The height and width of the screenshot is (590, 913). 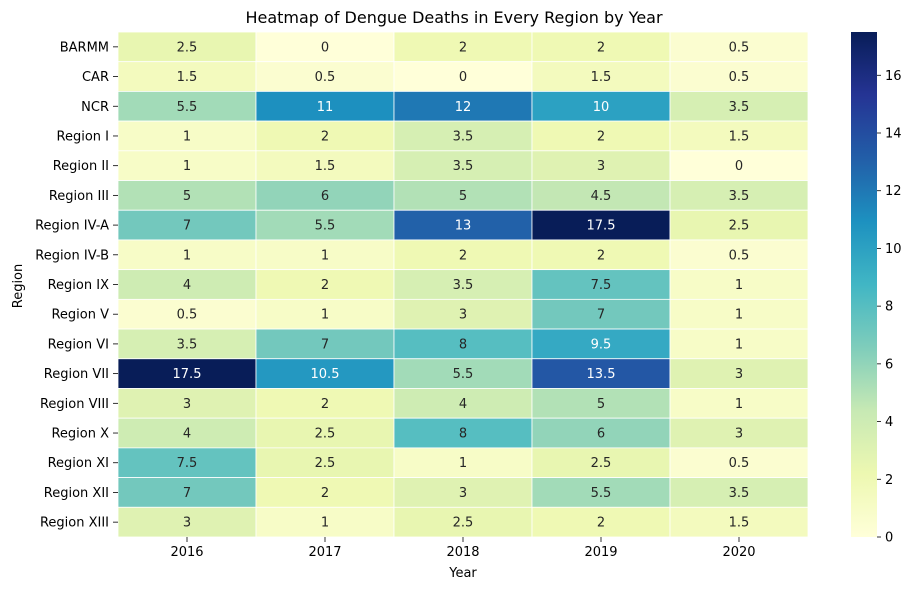 What do you see at coordinates (893, 134) in the screenshot?
I see `colorbar-tick-label: 14` at bounding box center [893, 134].